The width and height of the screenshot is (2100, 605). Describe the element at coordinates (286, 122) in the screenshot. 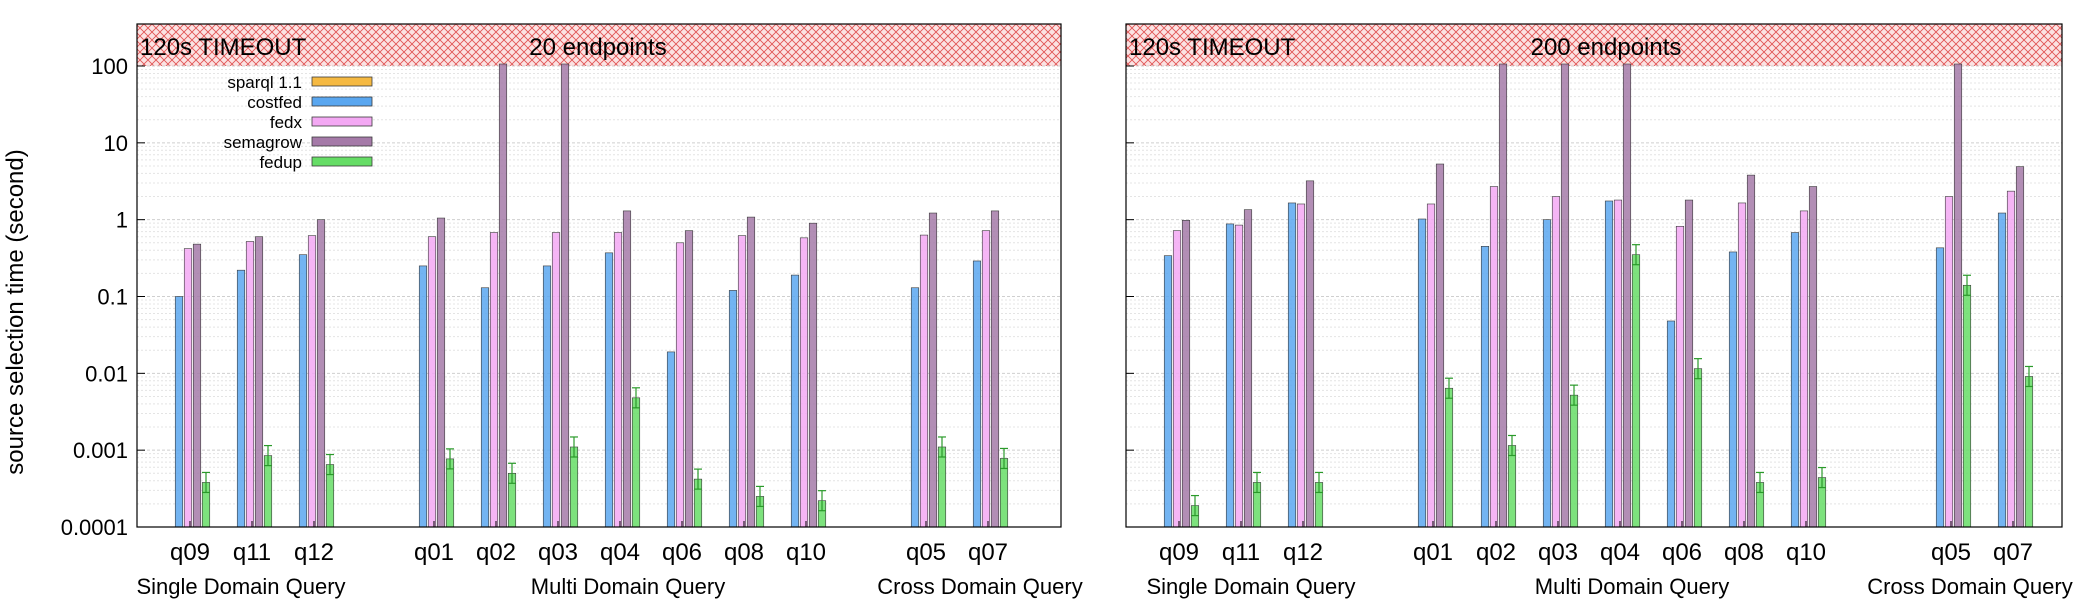

I see `legend-label: fedx` at that location.